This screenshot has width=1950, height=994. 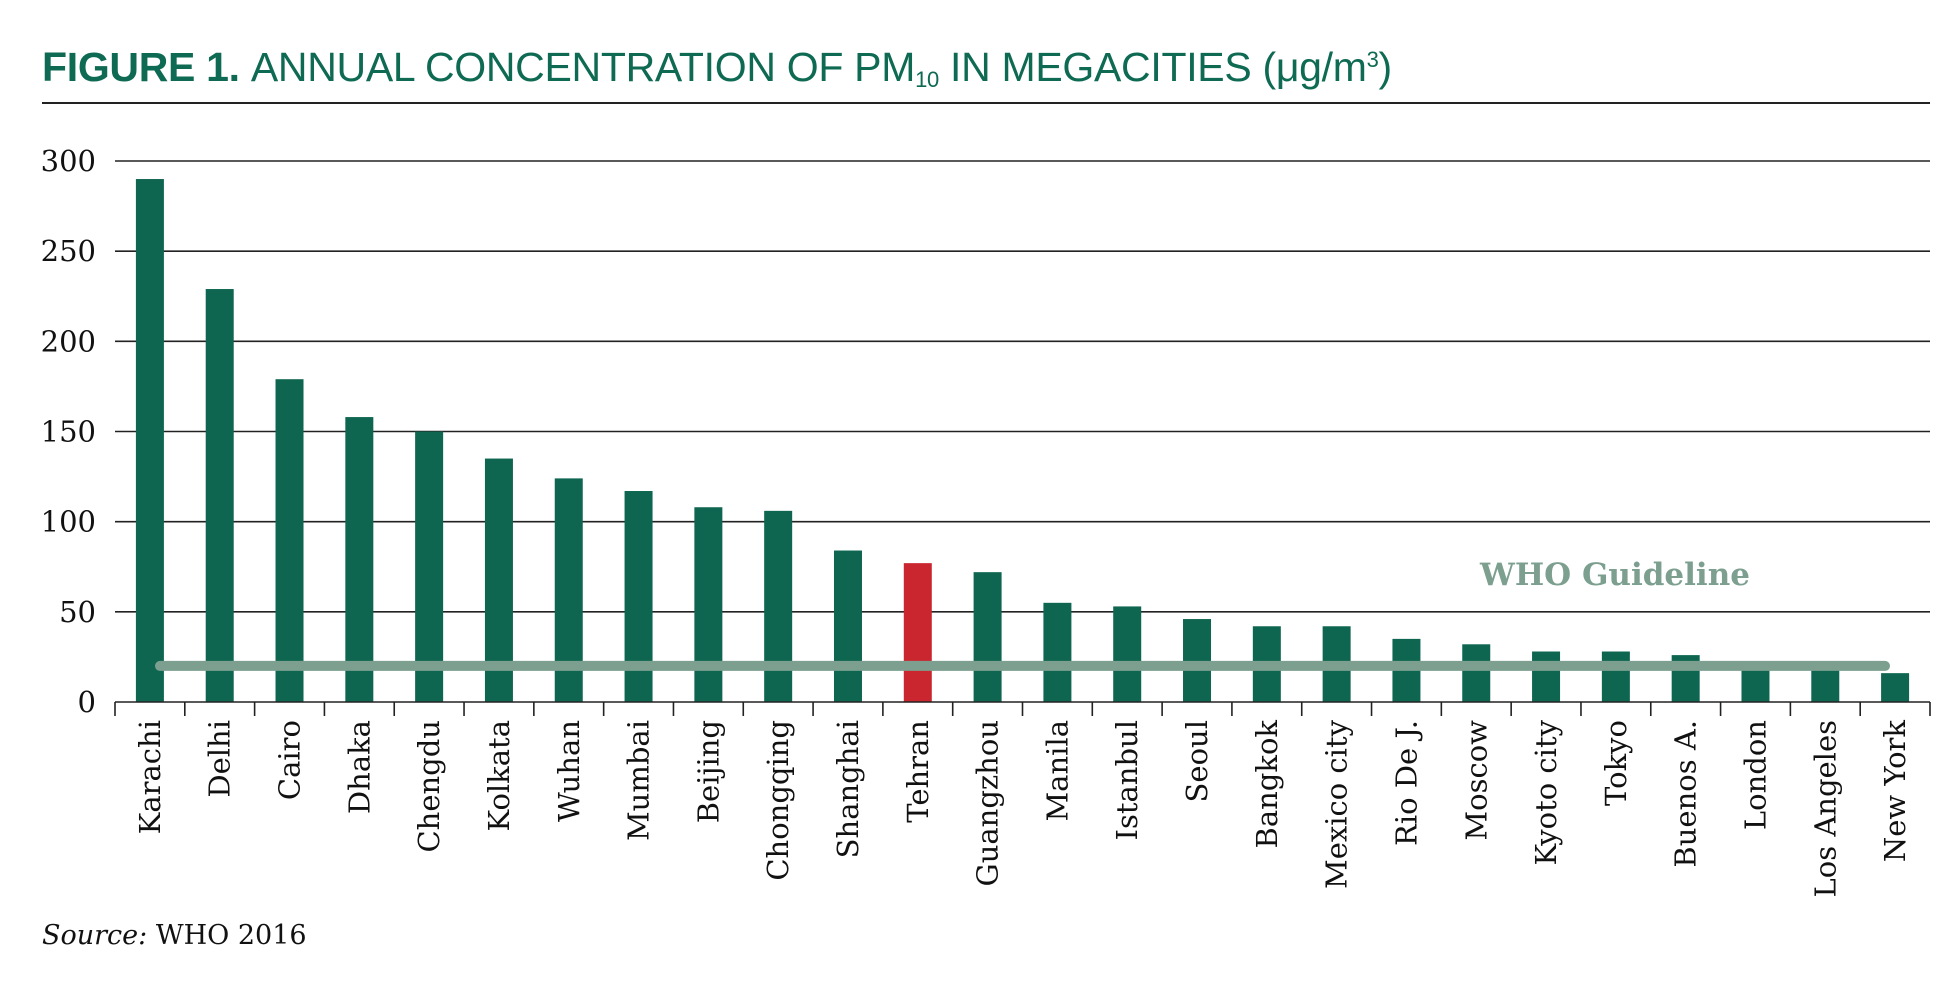 What do you see at coordinates (220, 759) in the screenshot?
I see `x-category-label: Delhi` at bounding box center [220, 759].